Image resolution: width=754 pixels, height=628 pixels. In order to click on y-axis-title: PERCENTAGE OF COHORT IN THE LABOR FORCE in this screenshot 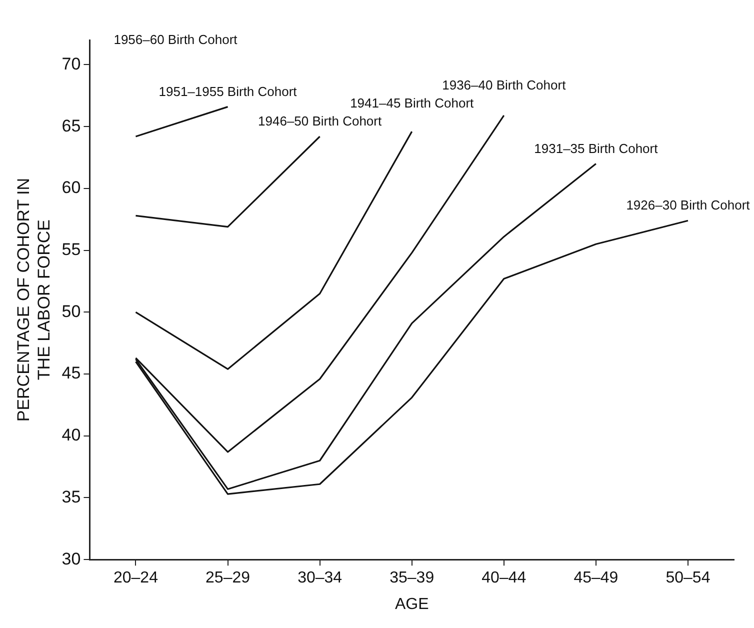, I will do `click(34, 300)`.